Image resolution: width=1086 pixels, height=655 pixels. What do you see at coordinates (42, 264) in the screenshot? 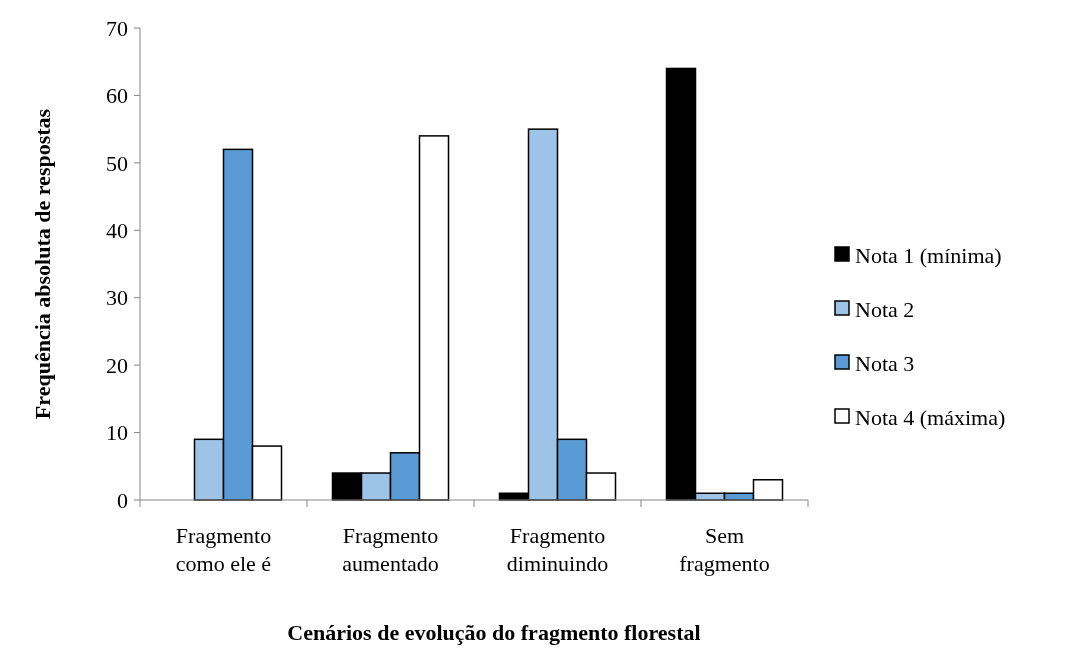
I see `y-axis-title: Frequência absoluta de respostas` at bounding box center [42, 264].